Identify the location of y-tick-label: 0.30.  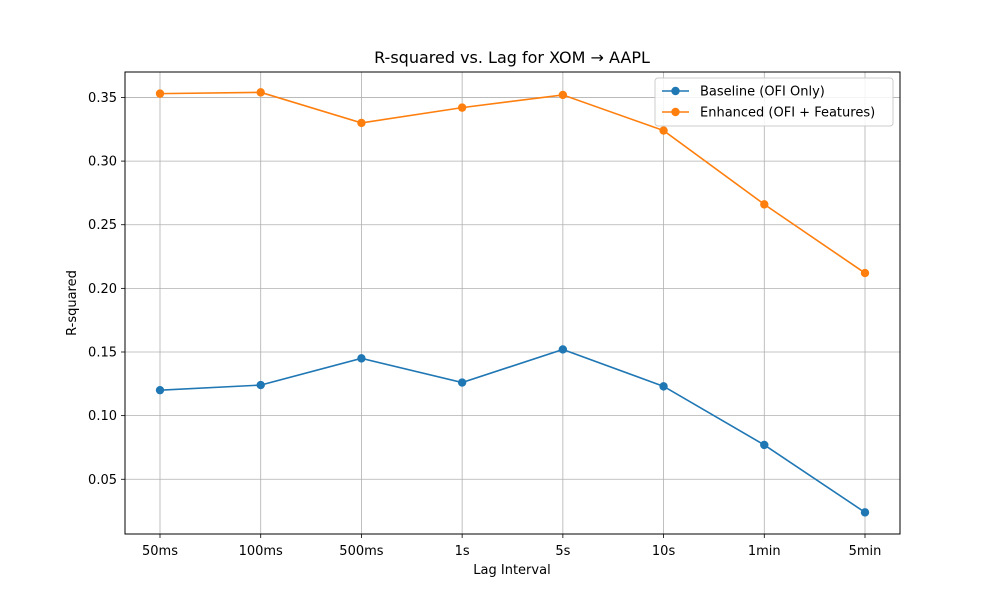
(102, 162).